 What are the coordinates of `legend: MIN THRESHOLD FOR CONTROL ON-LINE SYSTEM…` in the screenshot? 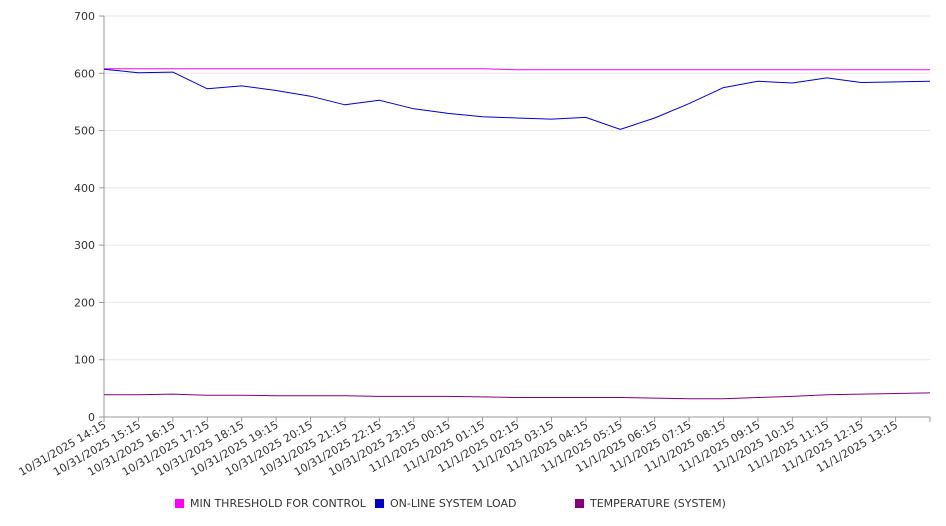 It's located at (473, 506).